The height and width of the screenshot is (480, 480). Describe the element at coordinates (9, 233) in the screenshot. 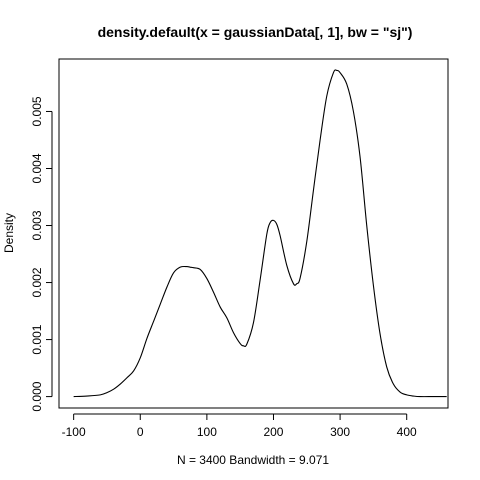

I see `y-axis-label: Density` at that location.